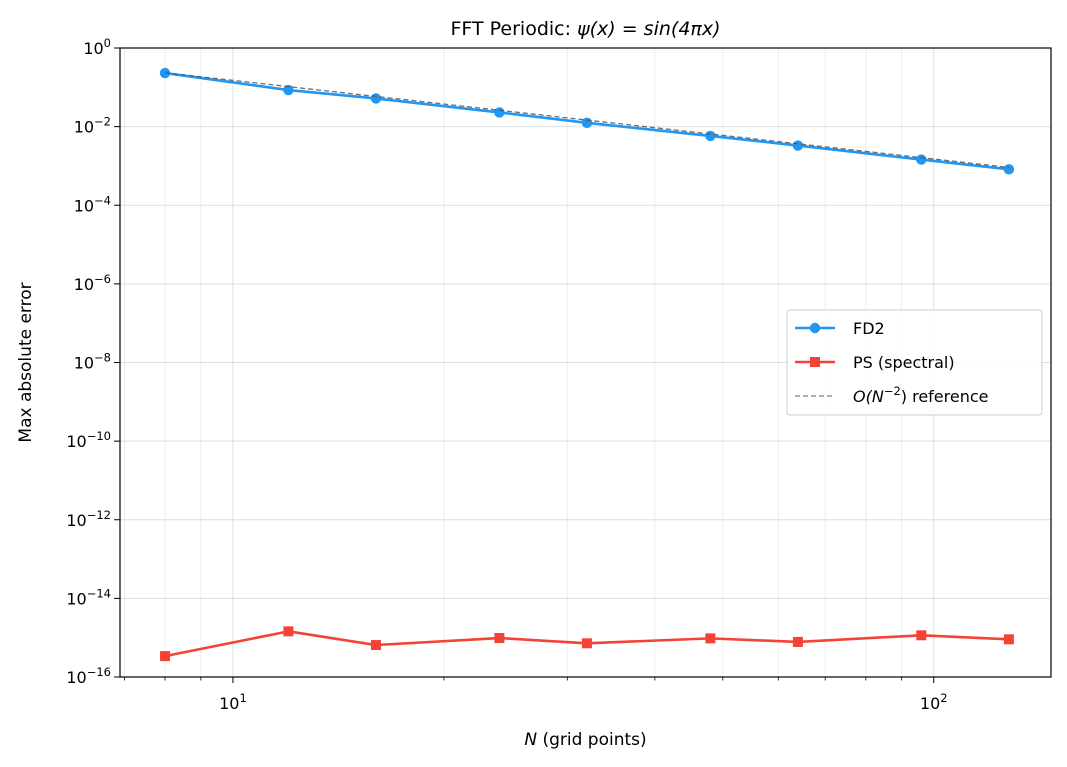 This screenshot has width=1067, height=767. What do you see at coordinates (233, 702) in the screenshot?
I see `x-tick-label: 10¹` at bounding box center [233, 702].